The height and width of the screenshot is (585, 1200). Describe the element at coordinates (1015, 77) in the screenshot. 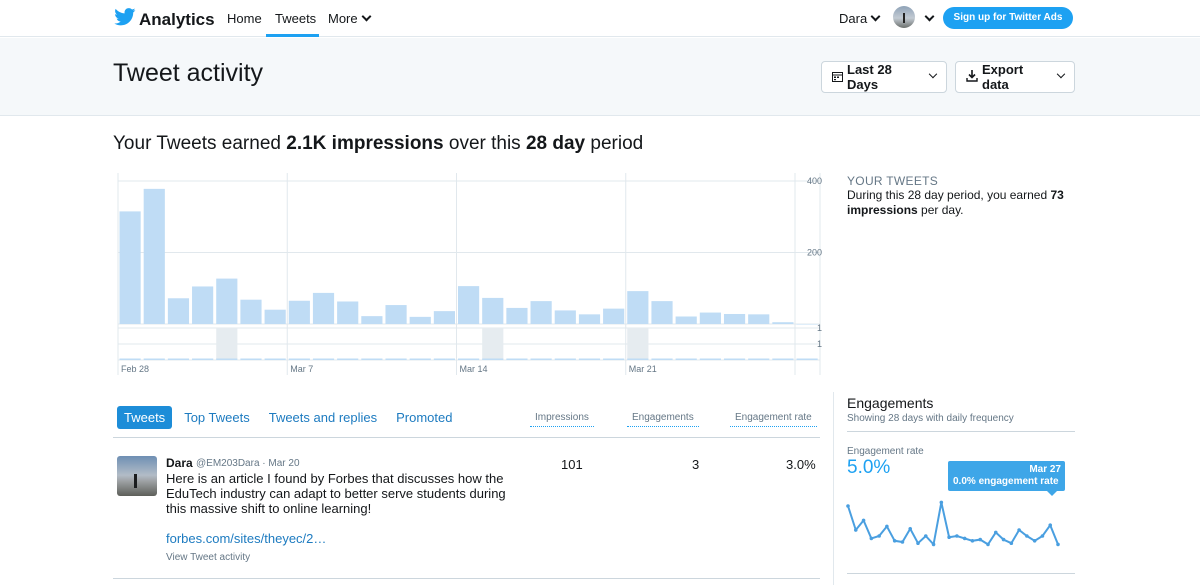

I see `export-data-button: Export data` at that location.